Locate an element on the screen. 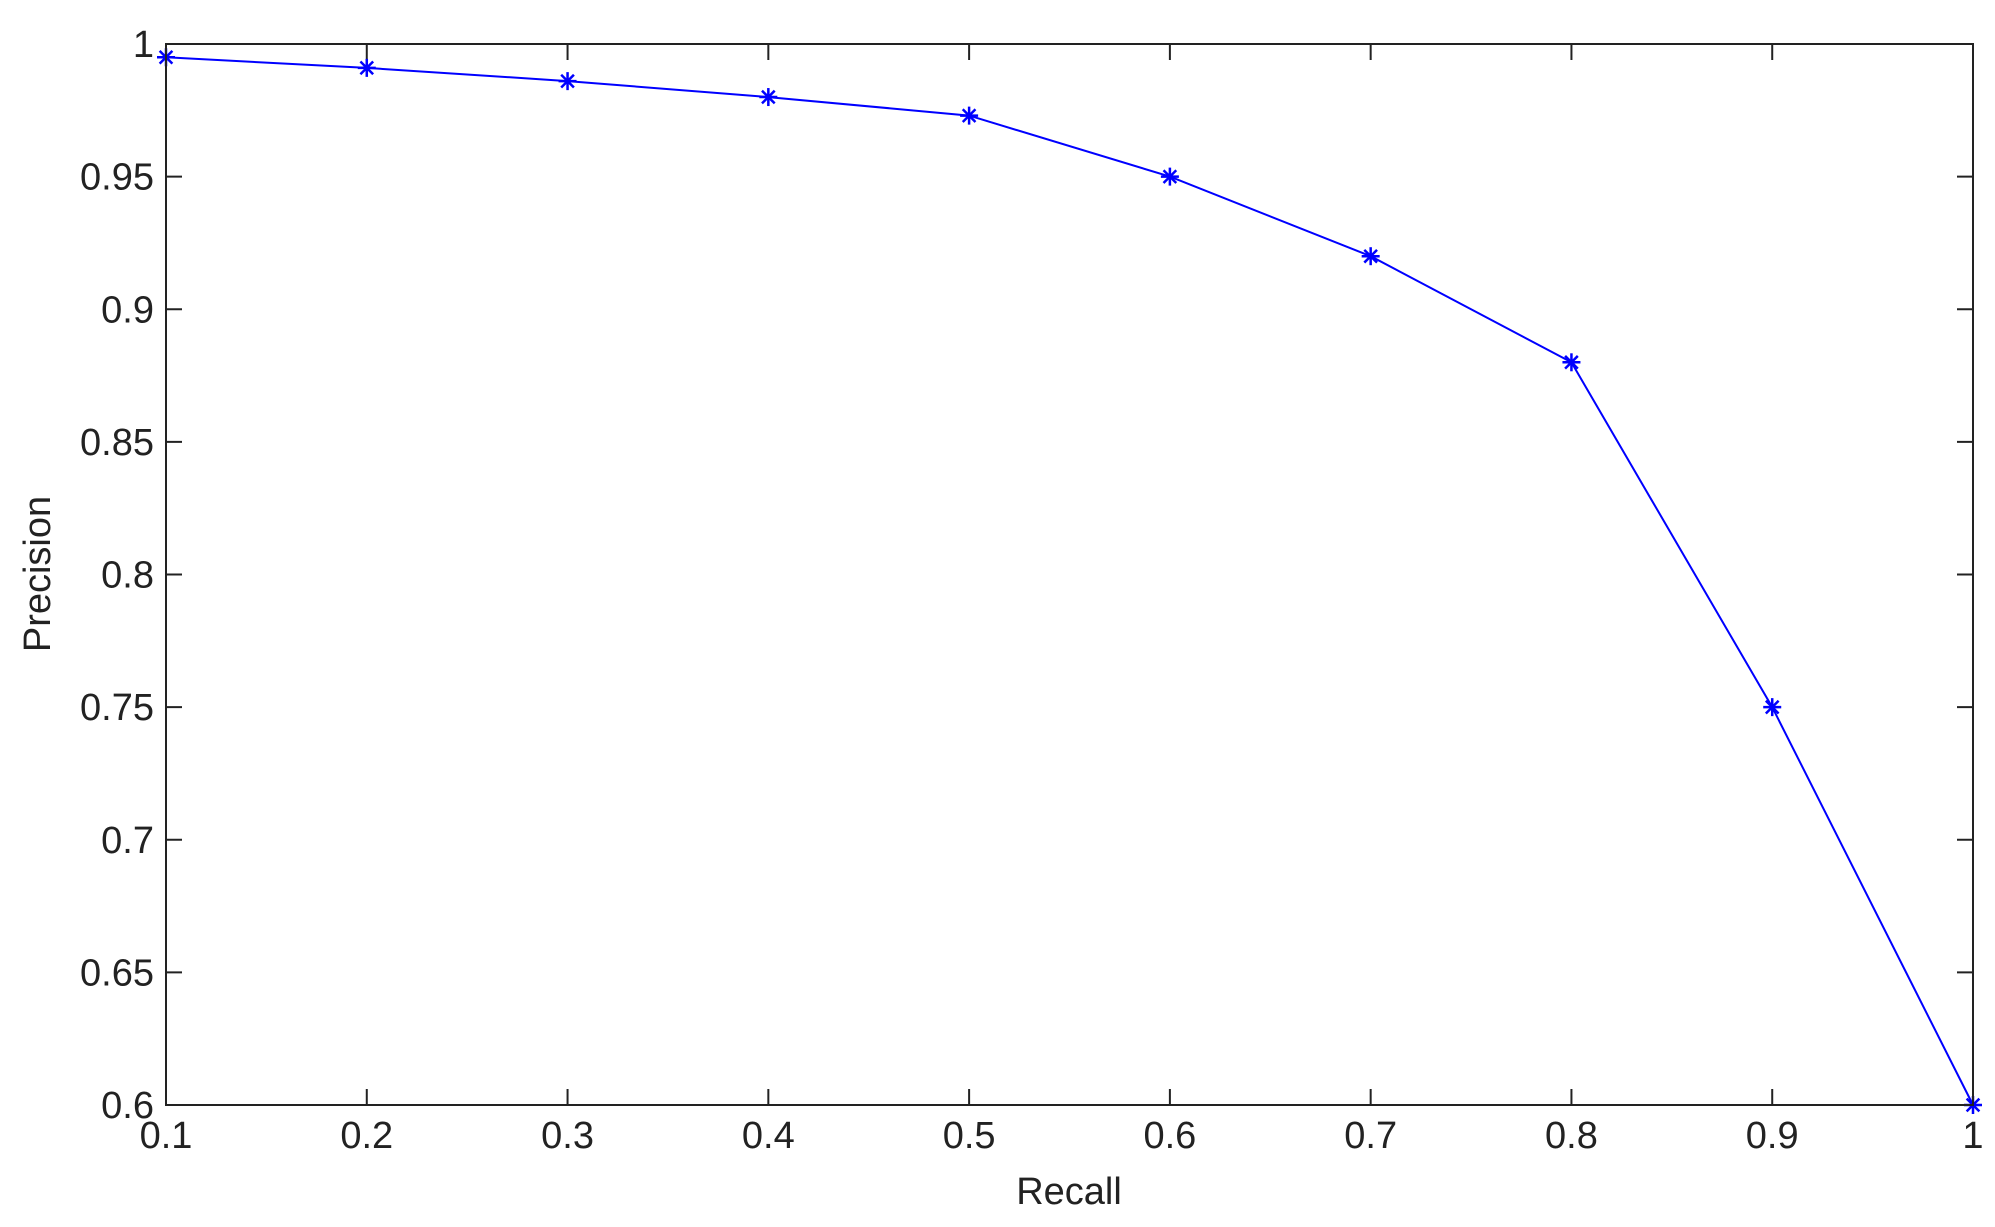 The height and width of the screenshot is (1227, 1995). x-tick-label: 0.1 is located at coordinates (166, 1136).